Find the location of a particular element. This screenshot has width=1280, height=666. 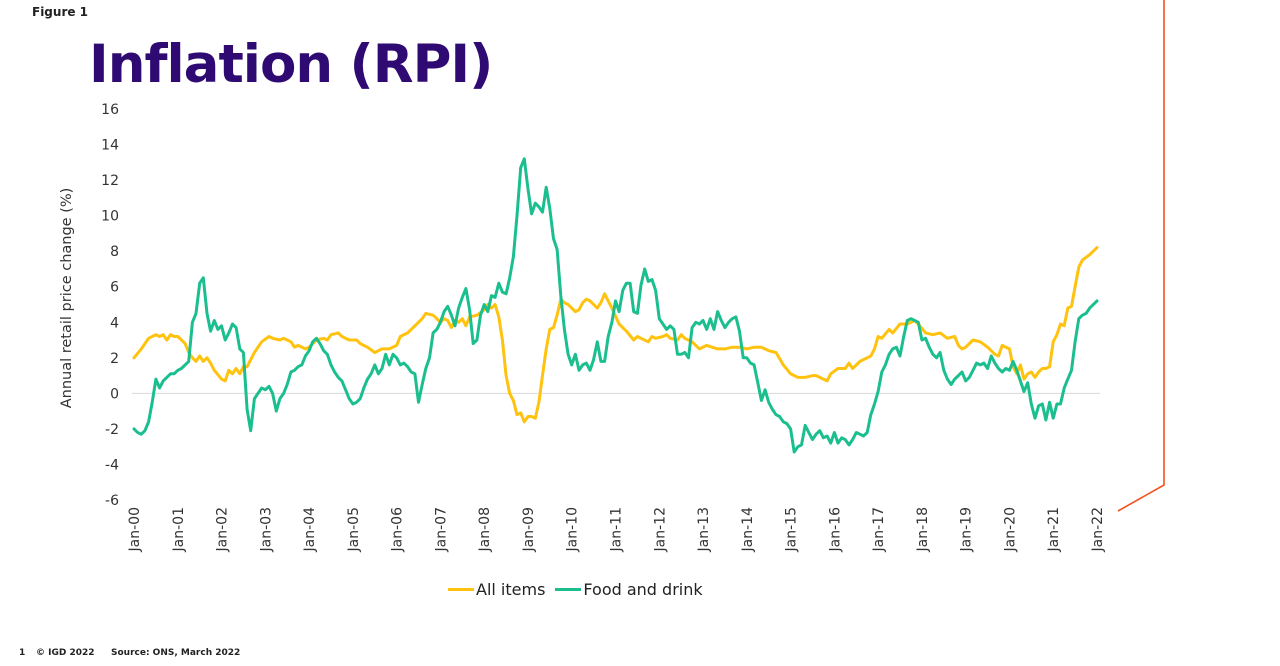

chart-title: Inflation (RPI) is located at coordinates (291, 64).